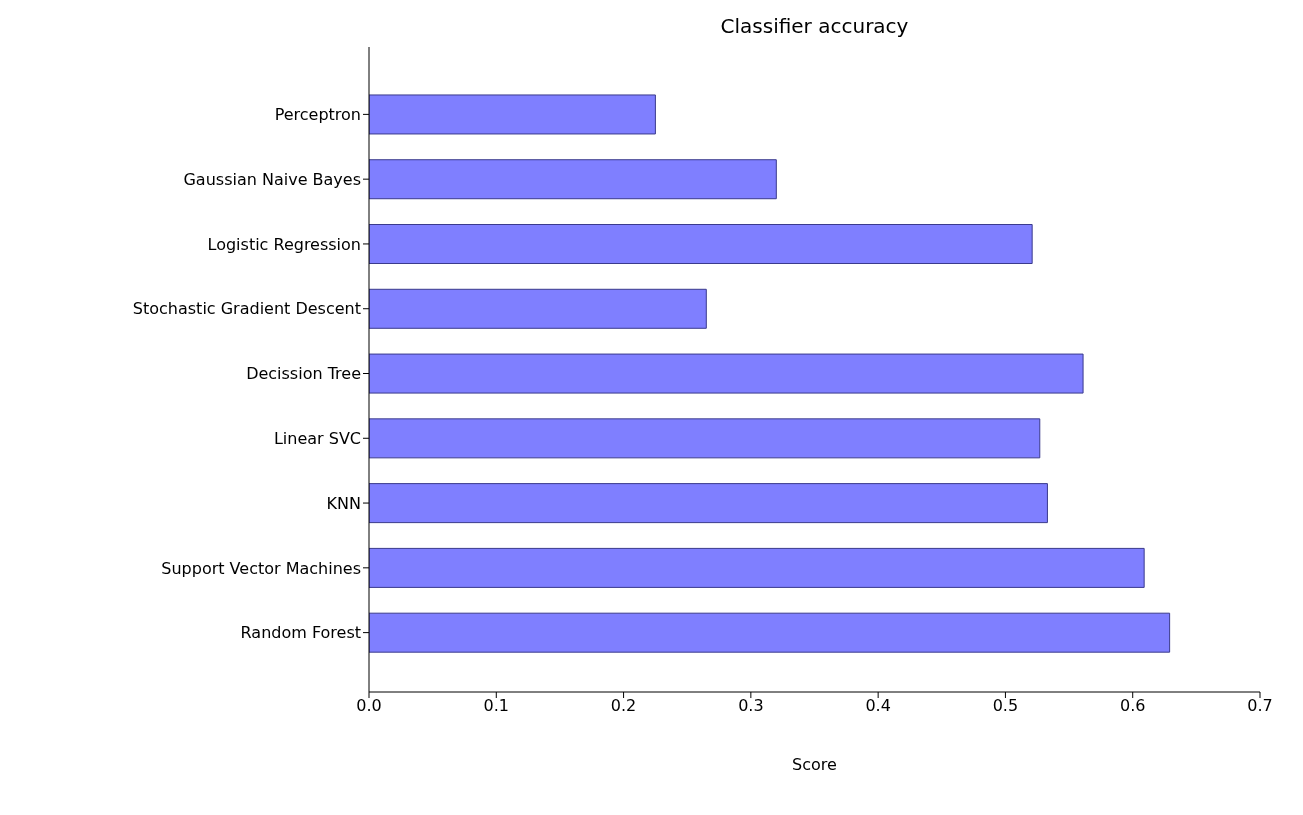 Image resolution: width=1303 pixels, height=815 pixels. Describe the element at coordinates (1260, 706) in the screenshot. I see `x-tick-label: 0.7` at that location.